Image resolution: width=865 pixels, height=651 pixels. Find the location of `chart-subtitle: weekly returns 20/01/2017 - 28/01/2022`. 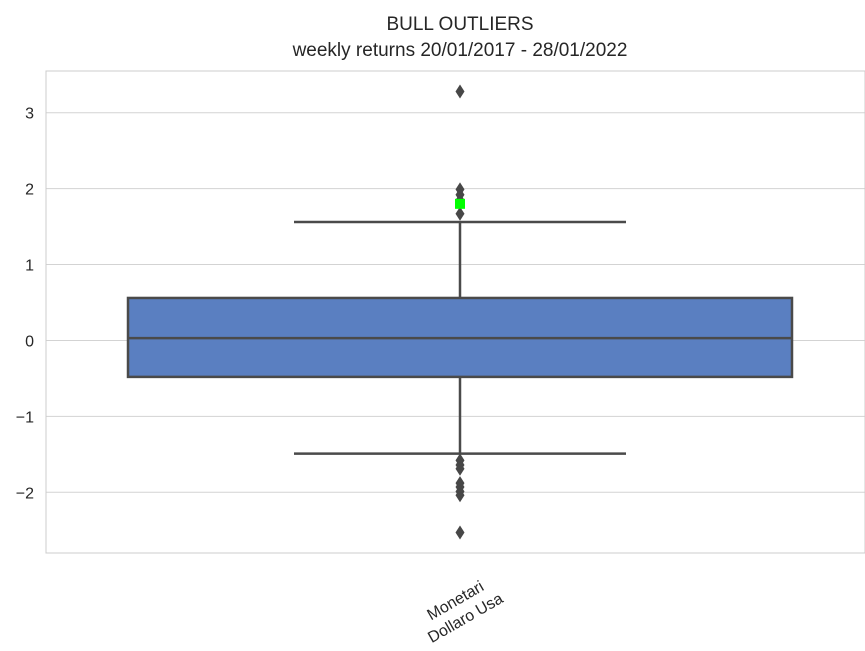

chart-subtitle: weekly returns 20/01/2017 - 28/01/2022 is located at coordinates (460, 50).